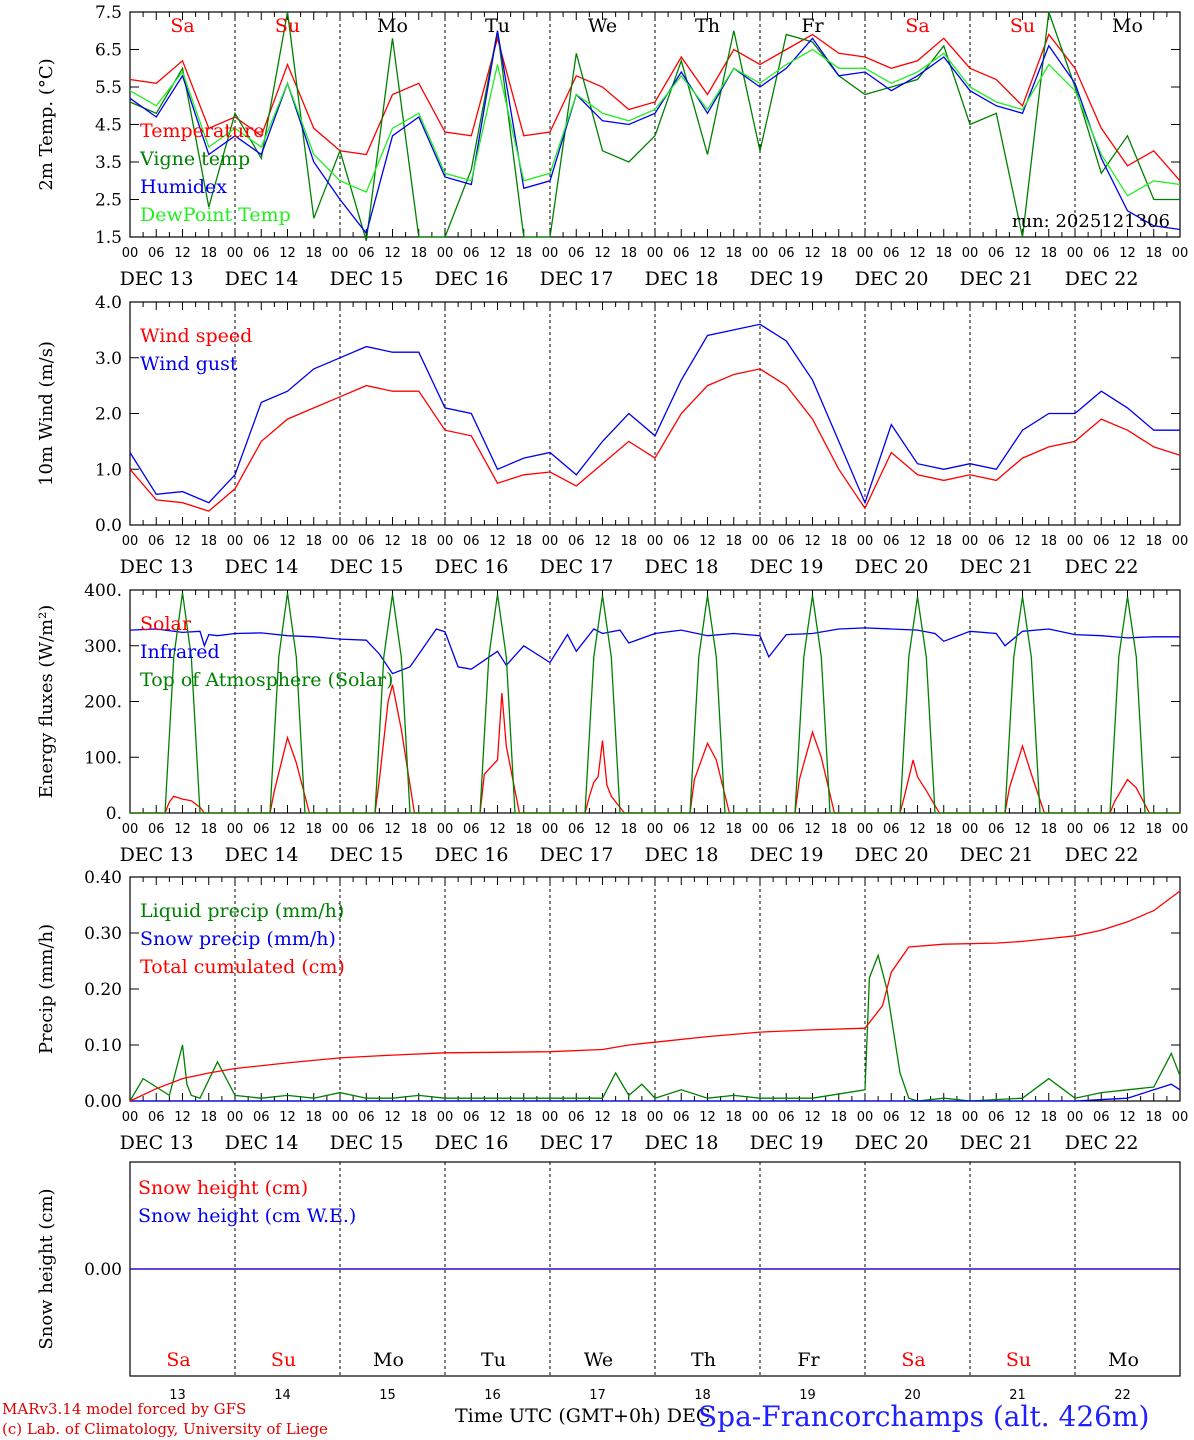 The width and height of the screenshot is (1194, 1440). Describe the element at coordinates (238, 939) in the screenshot. I see `legend-entry: Snow precip (mm/h)` at that location.